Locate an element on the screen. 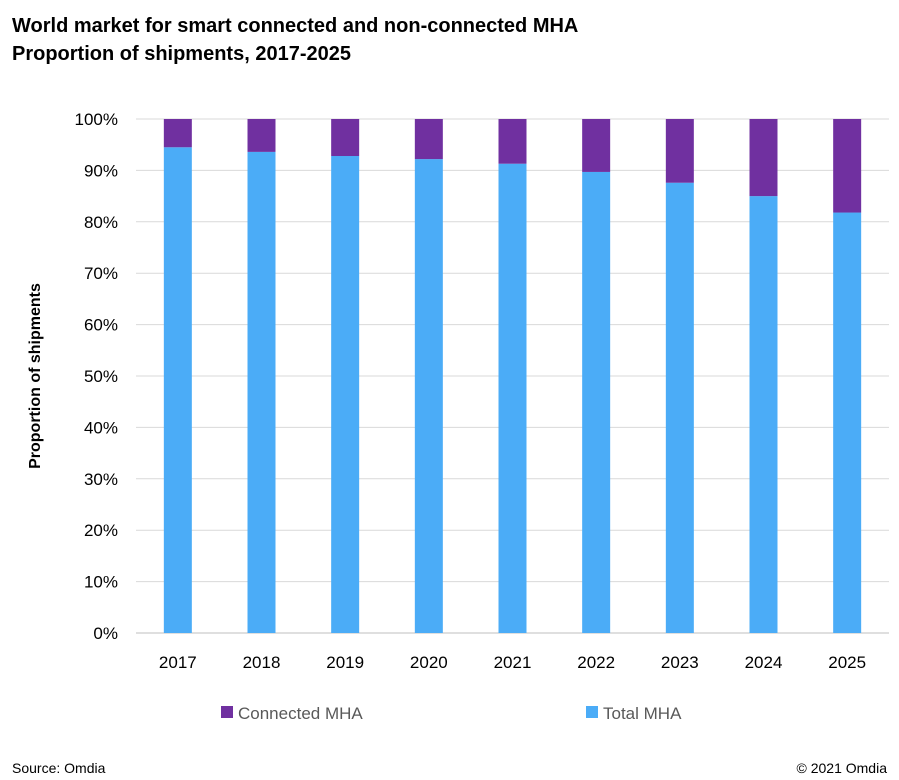 The width and height of the screenshot is (899, 780). x-tick-label: 2018 is located at coordinates (262, 662).